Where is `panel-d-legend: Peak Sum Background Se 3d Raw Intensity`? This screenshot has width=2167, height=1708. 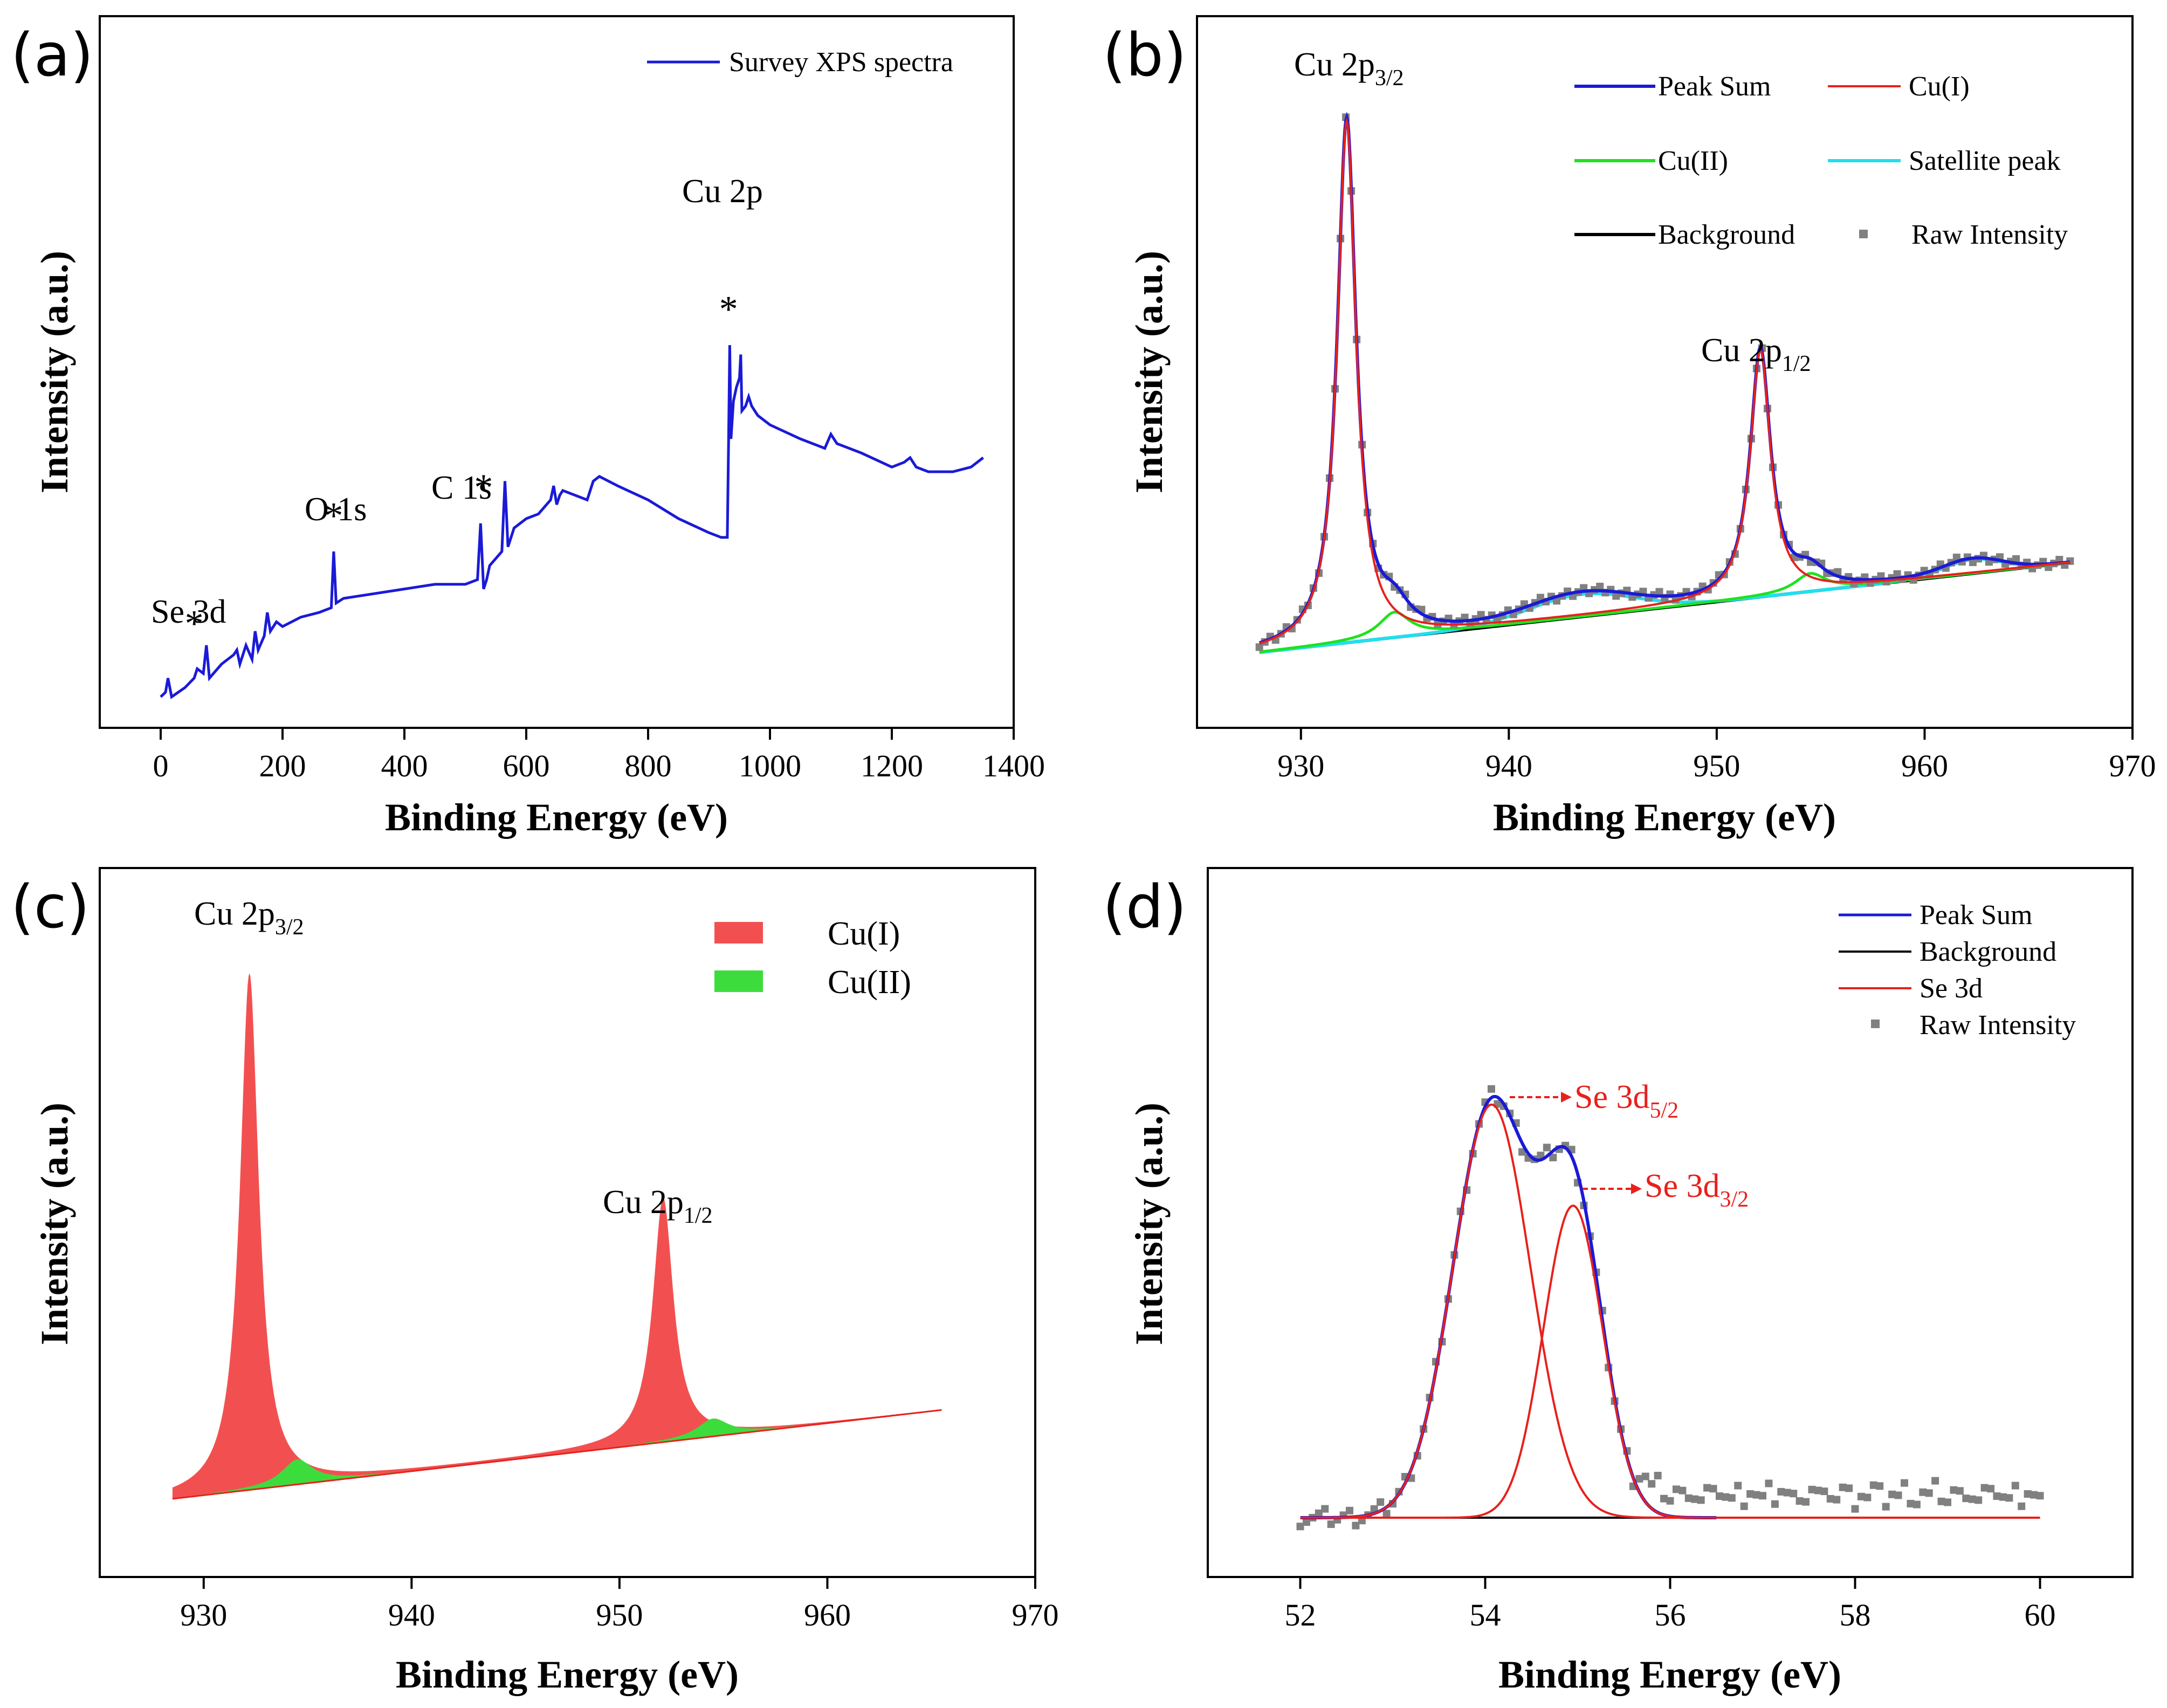 panel-d-legend: Peak Sum Background Se 3d Raw Intensity is located at coordinates (1957, 971).